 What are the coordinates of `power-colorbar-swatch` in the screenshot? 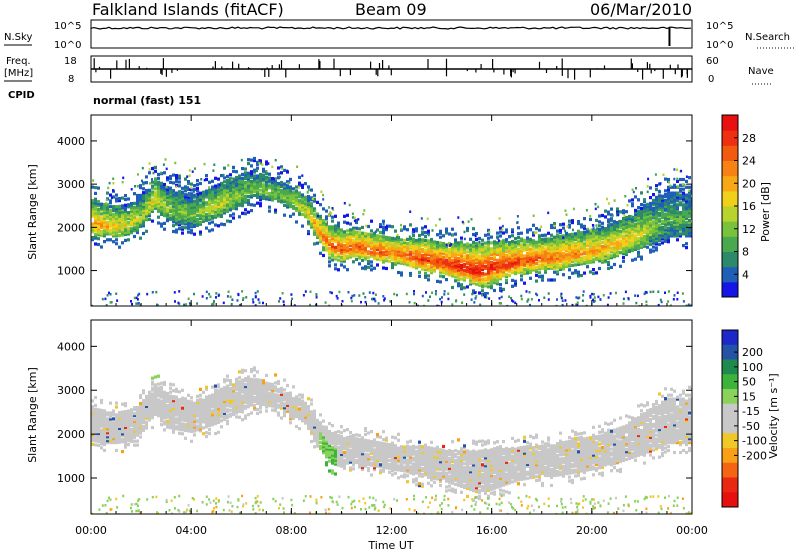 It's located at (730, 153).